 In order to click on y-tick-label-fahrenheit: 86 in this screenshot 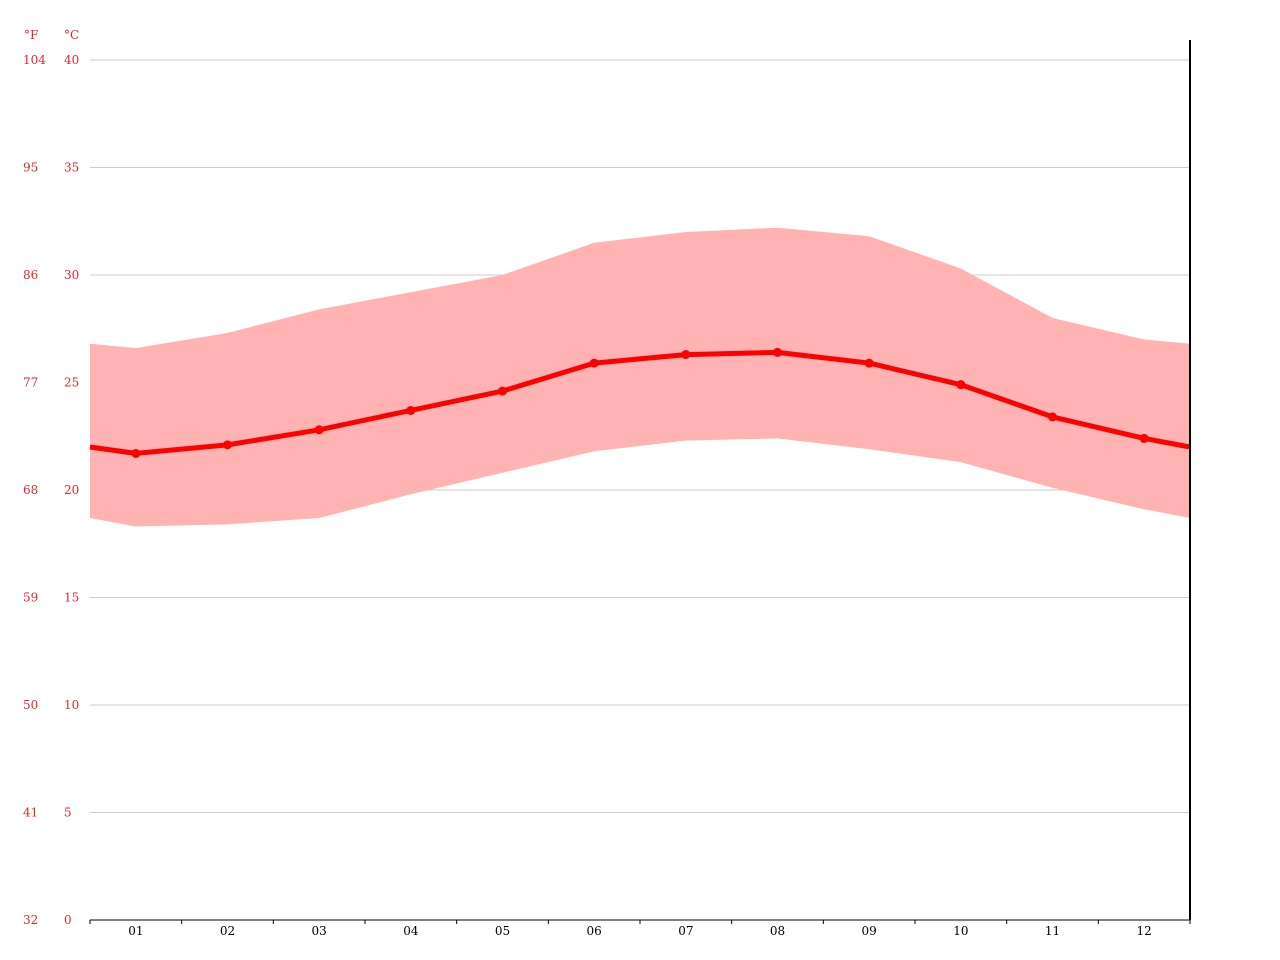, I will do `click(30, 275)`.